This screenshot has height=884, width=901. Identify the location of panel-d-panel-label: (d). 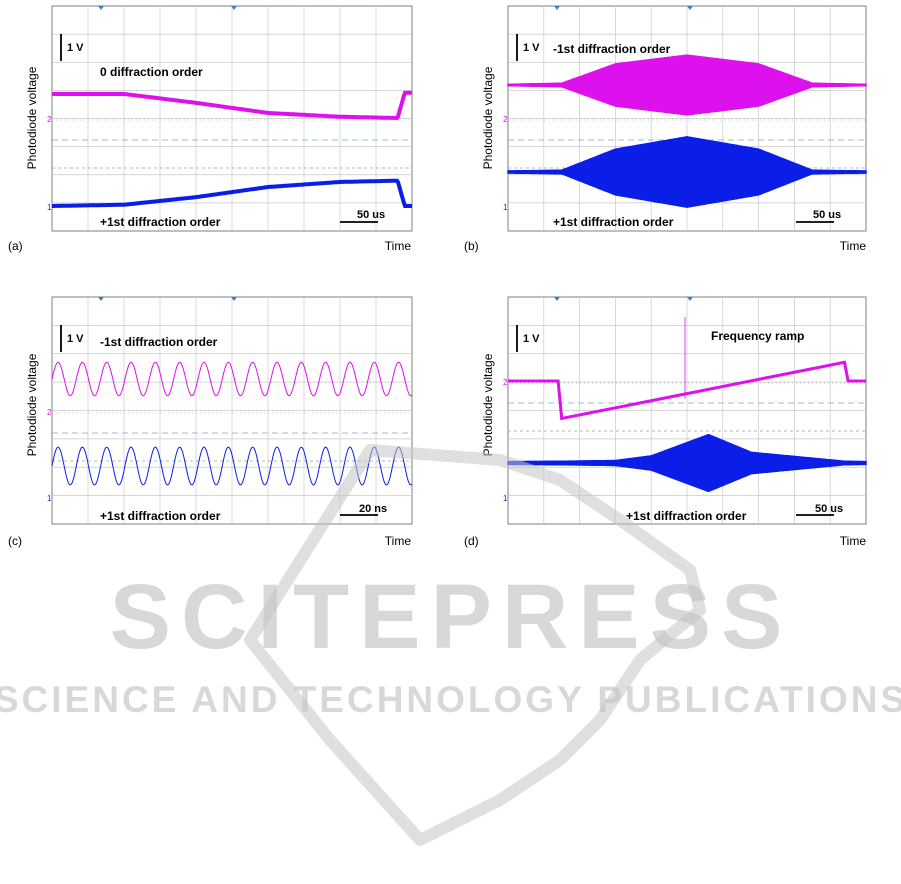
(471, 541).